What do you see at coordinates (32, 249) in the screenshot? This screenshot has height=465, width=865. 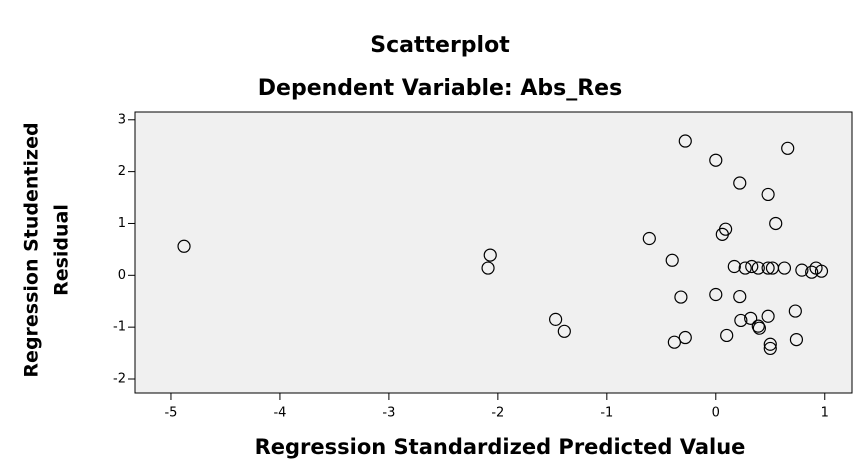 I see `y-axis-label: Regression Studentized` at bounding box center [32, 249].